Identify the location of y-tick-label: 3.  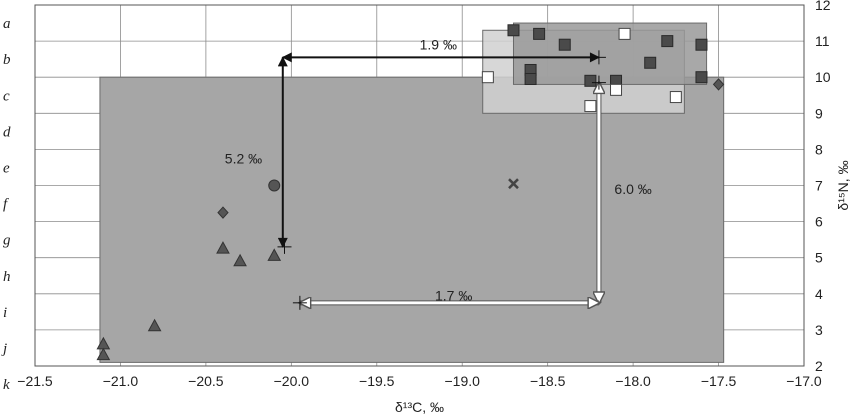
(819, 330).